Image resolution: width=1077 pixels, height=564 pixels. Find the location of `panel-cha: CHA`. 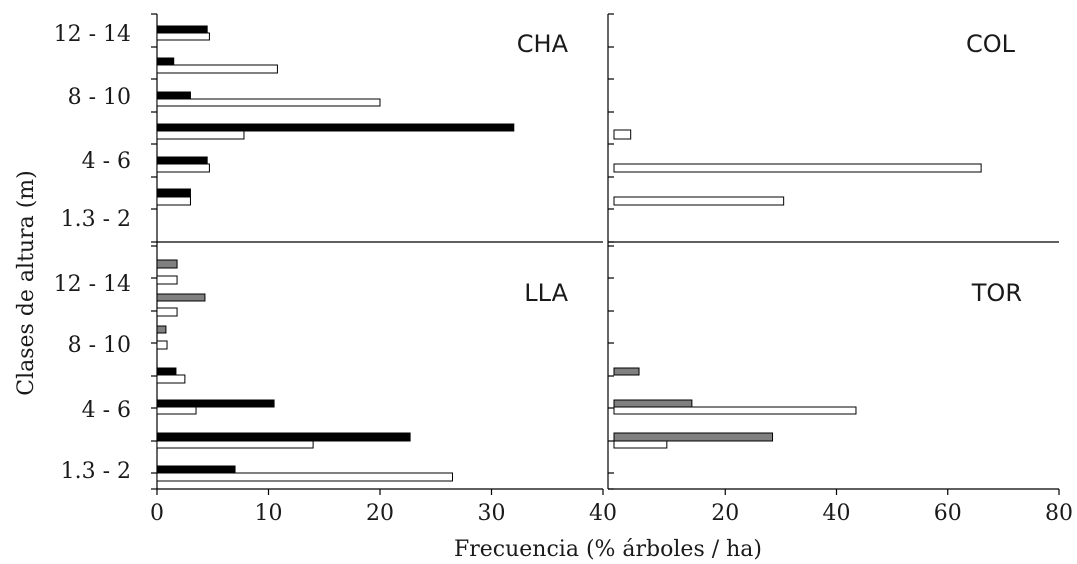

panel-cha: CHA is located at coordinates (543, 44).